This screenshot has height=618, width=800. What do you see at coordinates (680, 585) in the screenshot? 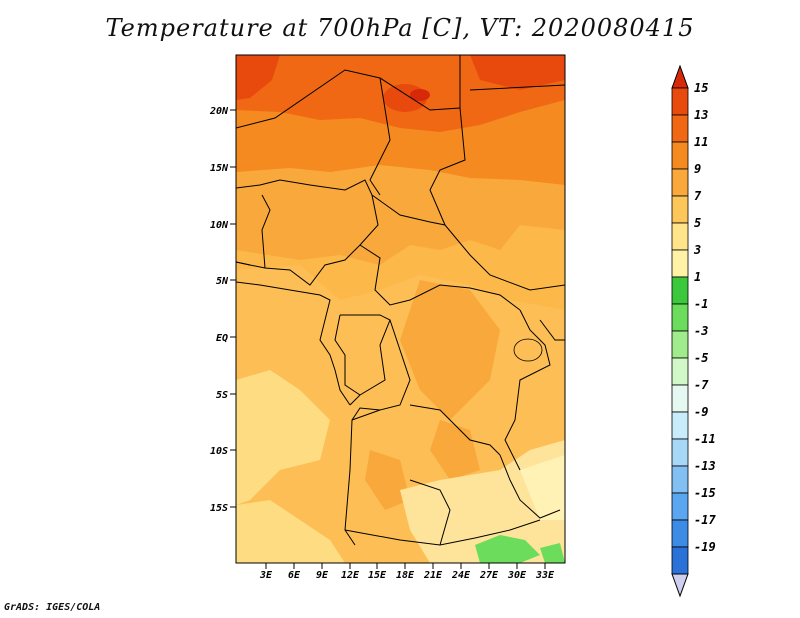
I see `colorbar-bottom-cap` at bounding box center [680, 585].